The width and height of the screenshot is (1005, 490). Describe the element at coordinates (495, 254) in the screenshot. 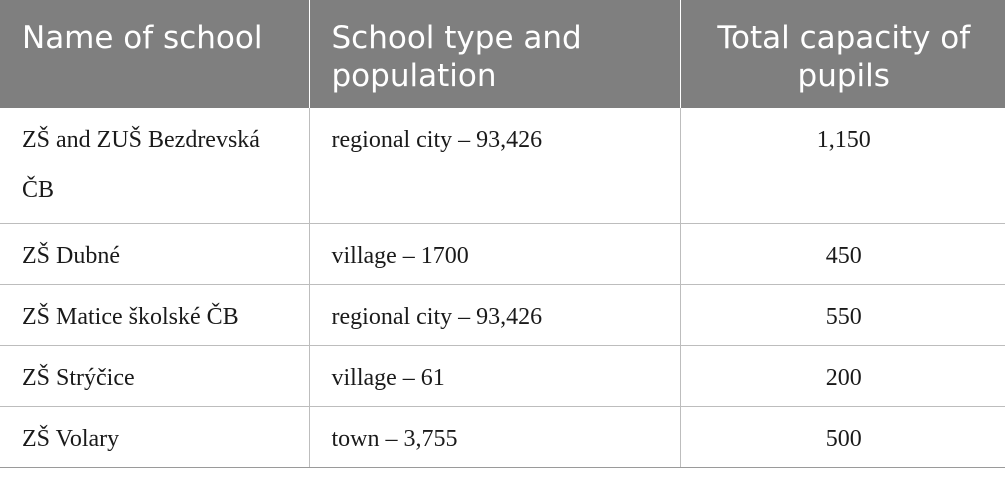

I see `cell-school-type: village – 1700` at that location.